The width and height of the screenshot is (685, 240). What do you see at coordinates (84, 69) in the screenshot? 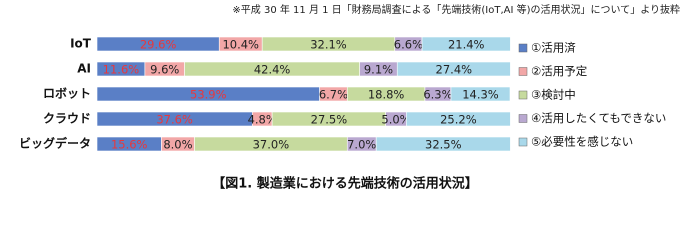
I see `category-label: AI` at bounding box center [84, 69].